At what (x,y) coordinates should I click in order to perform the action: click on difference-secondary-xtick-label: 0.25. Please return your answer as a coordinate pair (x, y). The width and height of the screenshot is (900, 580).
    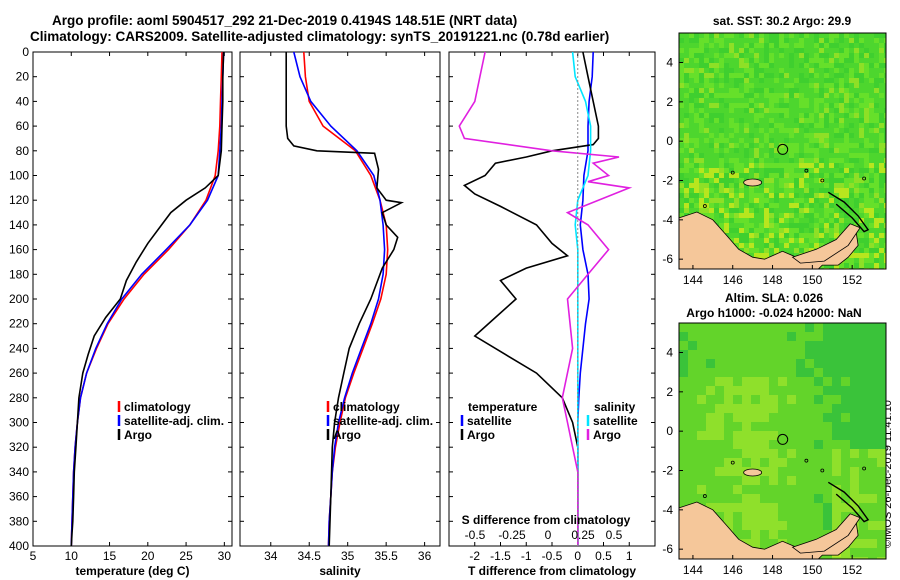
    Looking at the image, I should click on (583, 535).